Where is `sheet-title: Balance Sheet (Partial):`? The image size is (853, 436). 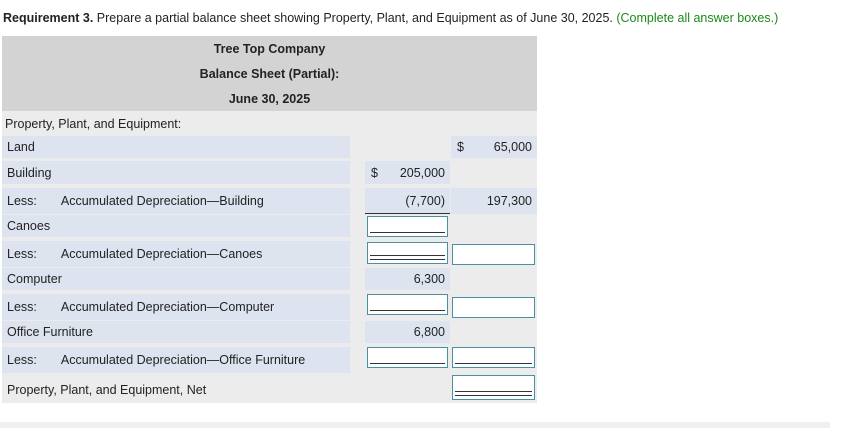
sheet-title: Balance Sheet (Partial): is located at coordinates (269, 74).